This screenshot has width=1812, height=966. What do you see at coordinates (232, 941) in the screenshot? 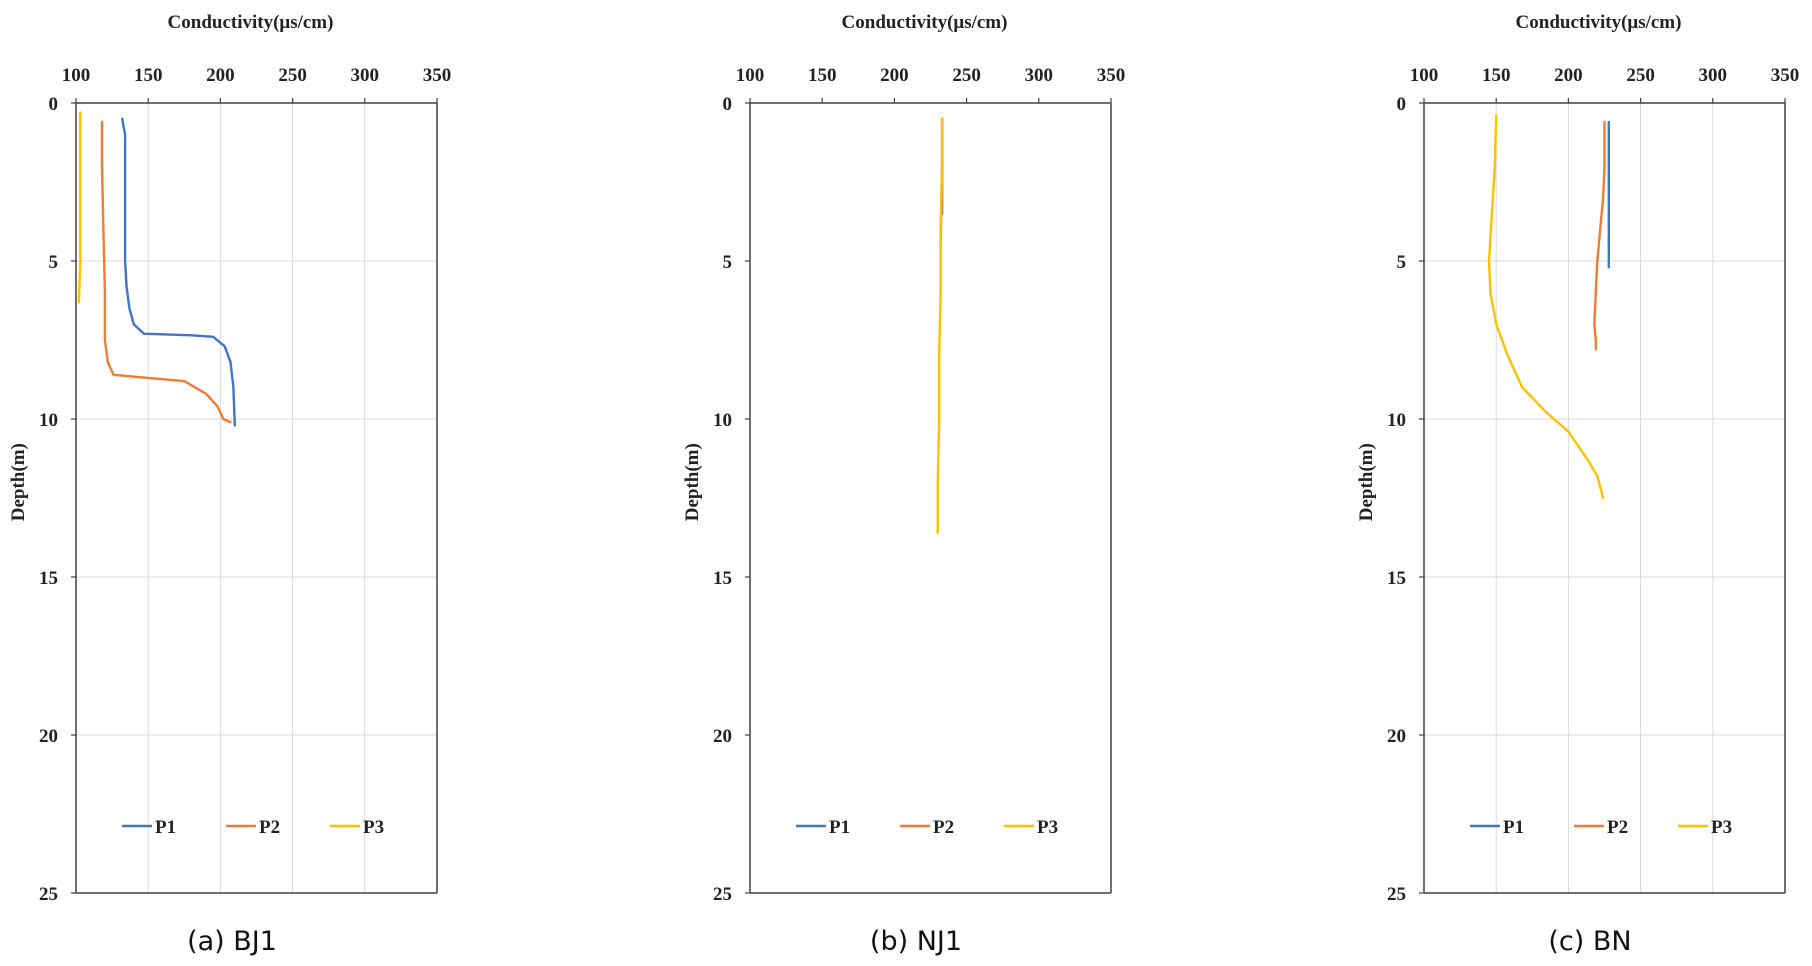
I see `panel-caption: (a) BJ1` at bounding box center [232, 941].